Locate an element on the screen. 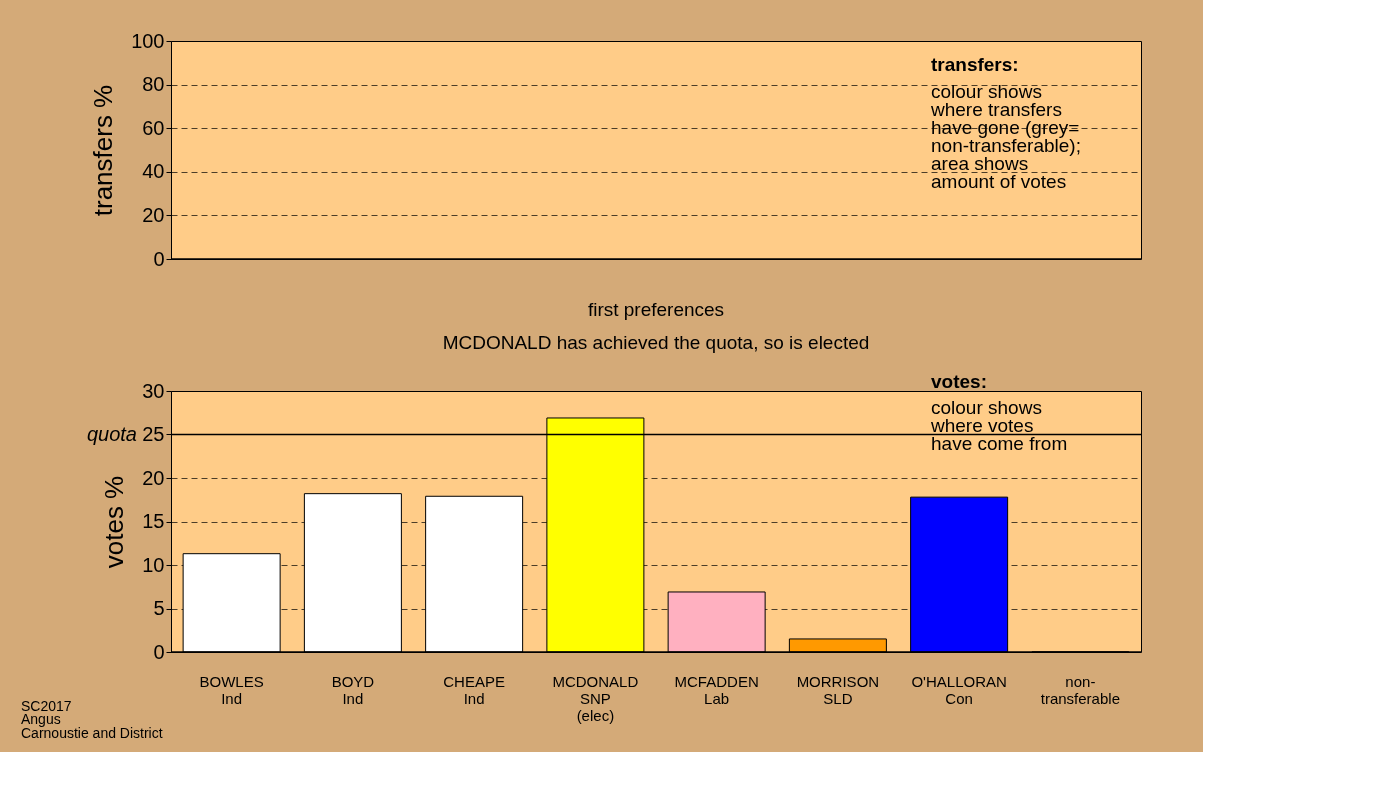 This screenshot has width=1380, height=800. annotation: votes: is located at coordinates (959, 381).